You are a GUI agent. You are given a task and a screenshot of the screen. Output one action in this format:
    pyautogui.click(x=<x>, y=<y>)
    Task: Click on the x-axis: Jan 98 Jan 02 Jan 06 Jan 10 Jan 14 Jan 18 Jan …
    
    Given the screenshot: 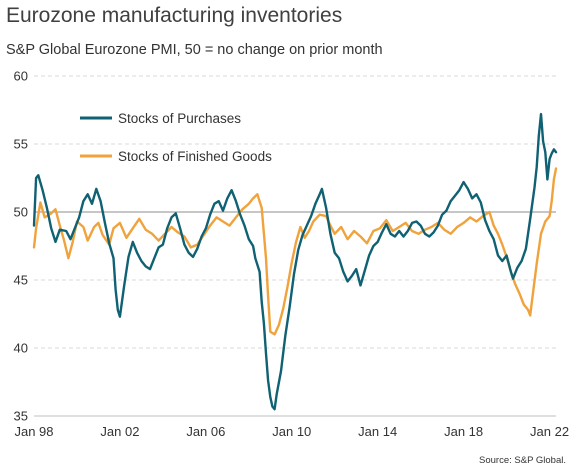 What is the action you would take?
    pyautogui.click(x=291, y=427)
    